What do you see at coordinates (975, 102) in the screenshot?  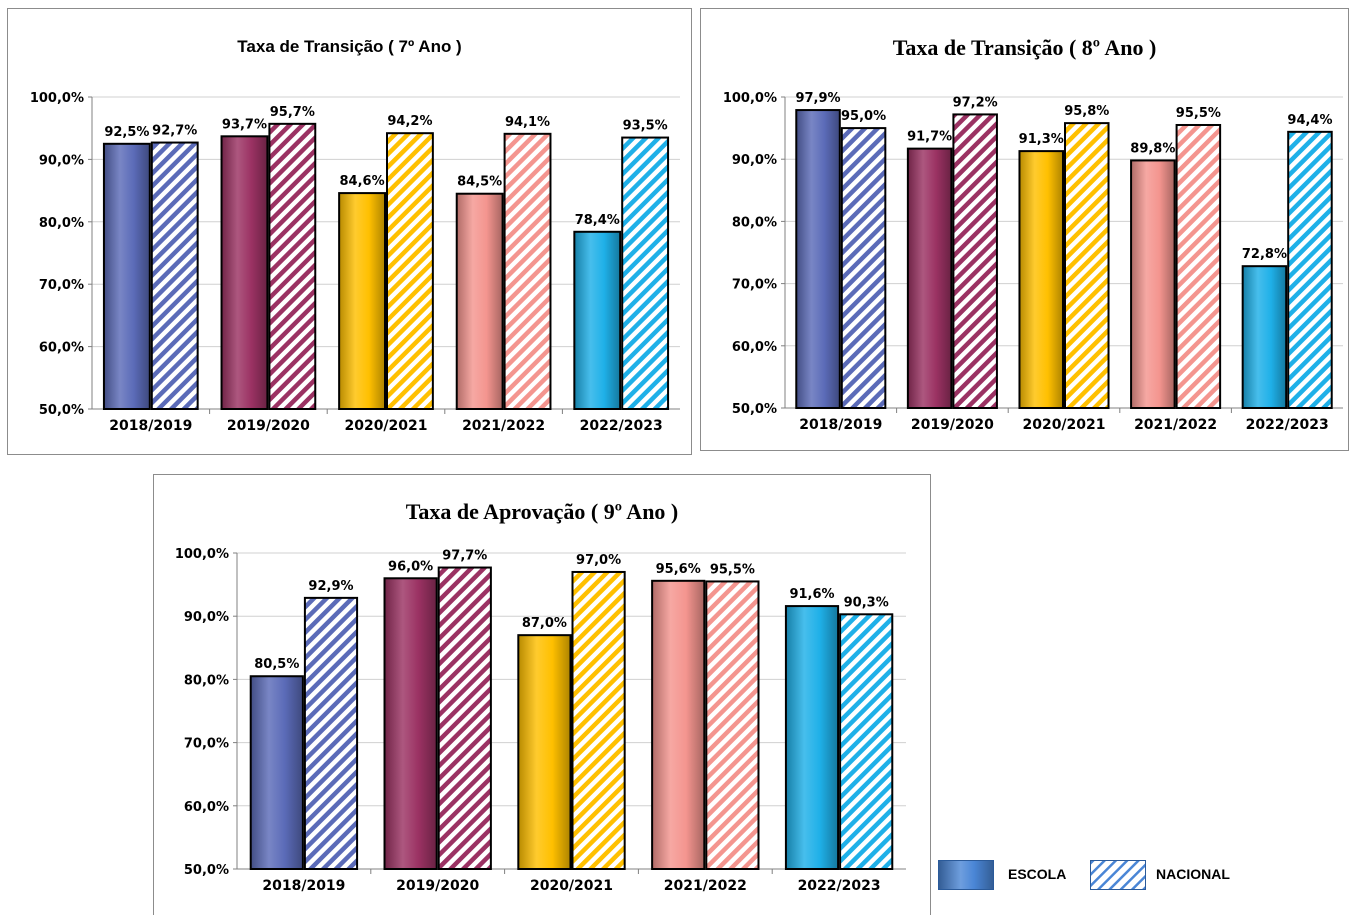 I see `data-label-nacional: 97,2%` at bounding box center [975, 102].